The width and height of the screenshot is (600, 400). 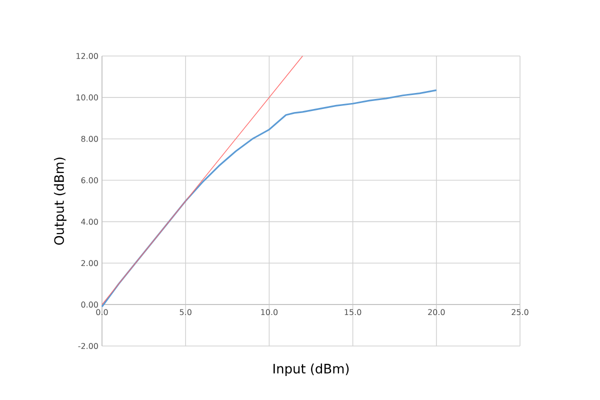 What do you see at coordinates (60, 201) in the screenshot?
I see `y-axis-title: Output (dBm)` at bounding box center [60, 201].